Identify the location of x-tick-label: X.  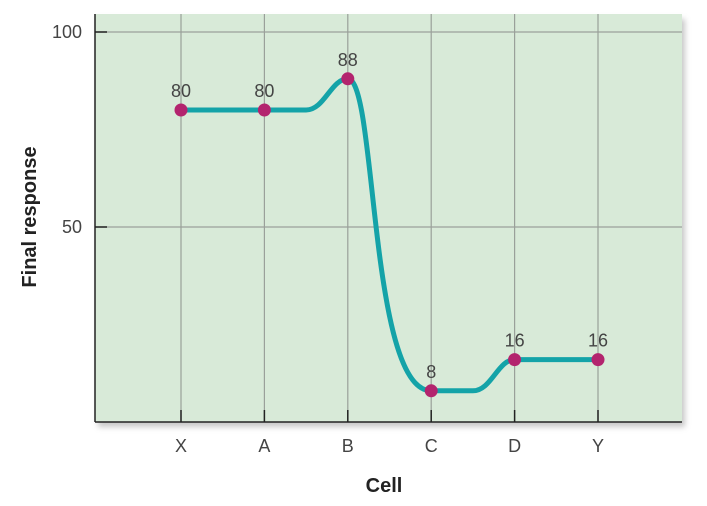
(181, 446).